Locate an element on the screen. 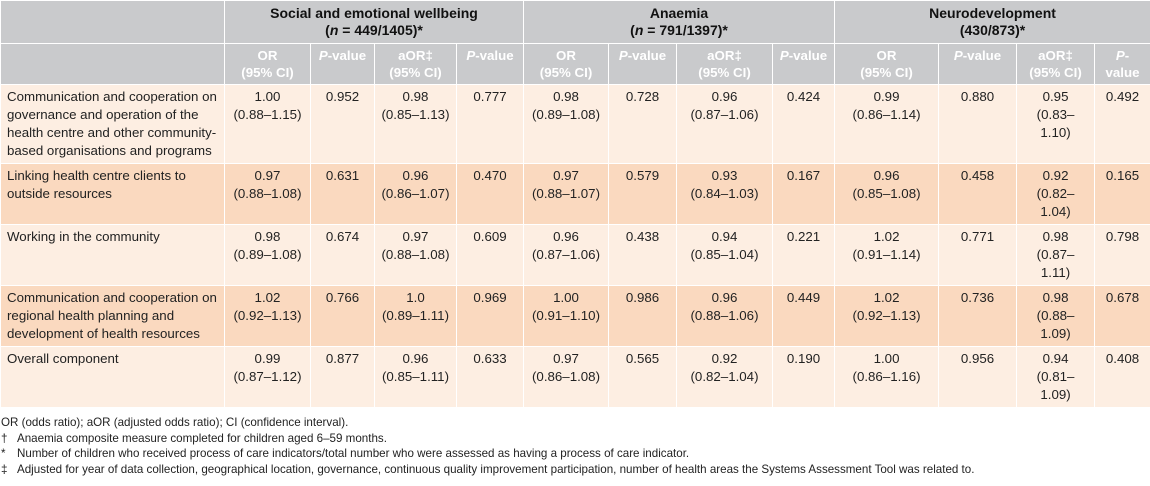  row-label: Working in the community is located at coordinates (112, 255).